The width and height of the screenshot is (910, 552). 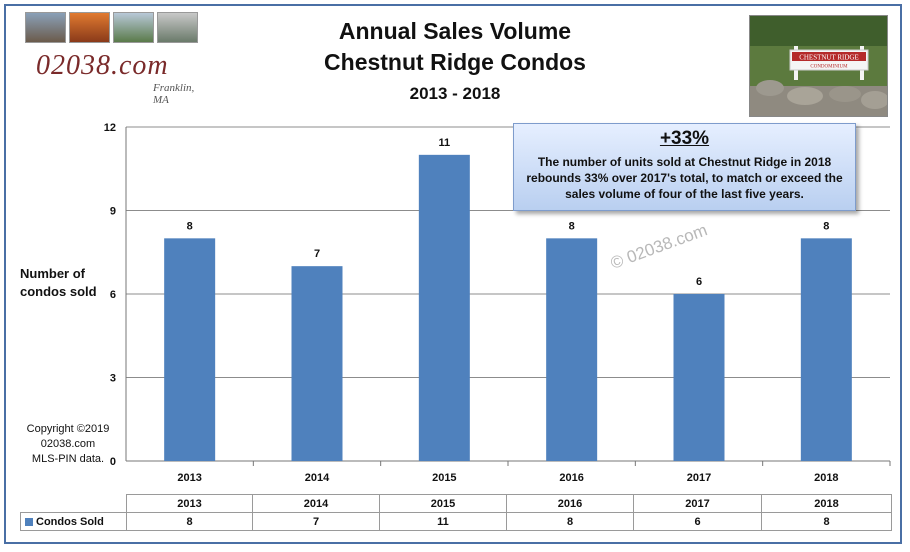 I want to click on data-table-series-label: Condos Sold, so click(x=73, y=521).